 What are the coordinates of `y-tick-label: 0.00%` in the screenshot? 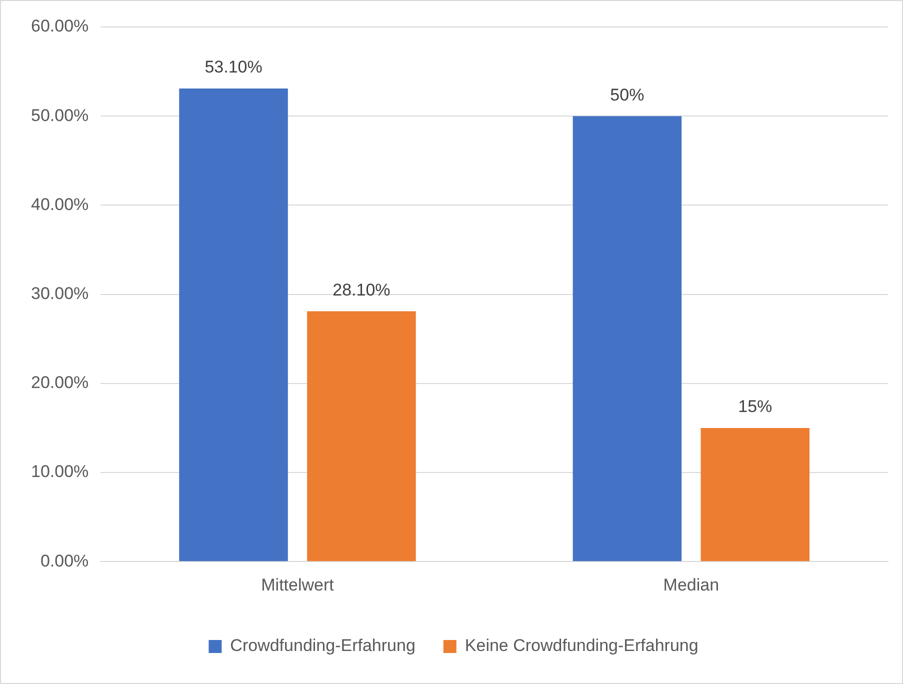 It's located at (64, 560).